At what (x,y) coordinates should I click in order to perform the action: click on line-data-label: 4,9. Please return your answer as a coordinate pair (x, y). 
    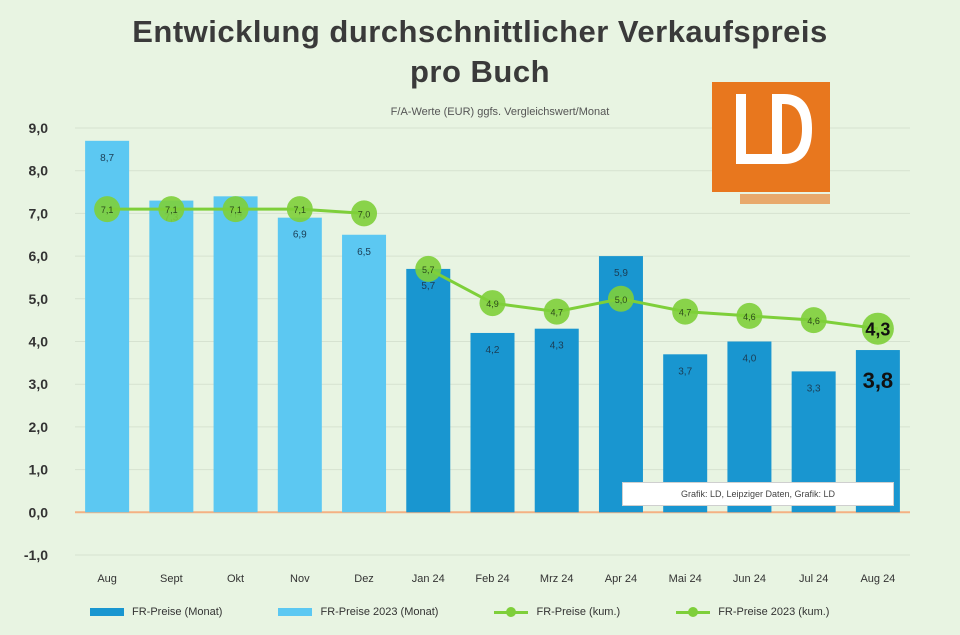
    Looking at the image, I should click on (492, 304).